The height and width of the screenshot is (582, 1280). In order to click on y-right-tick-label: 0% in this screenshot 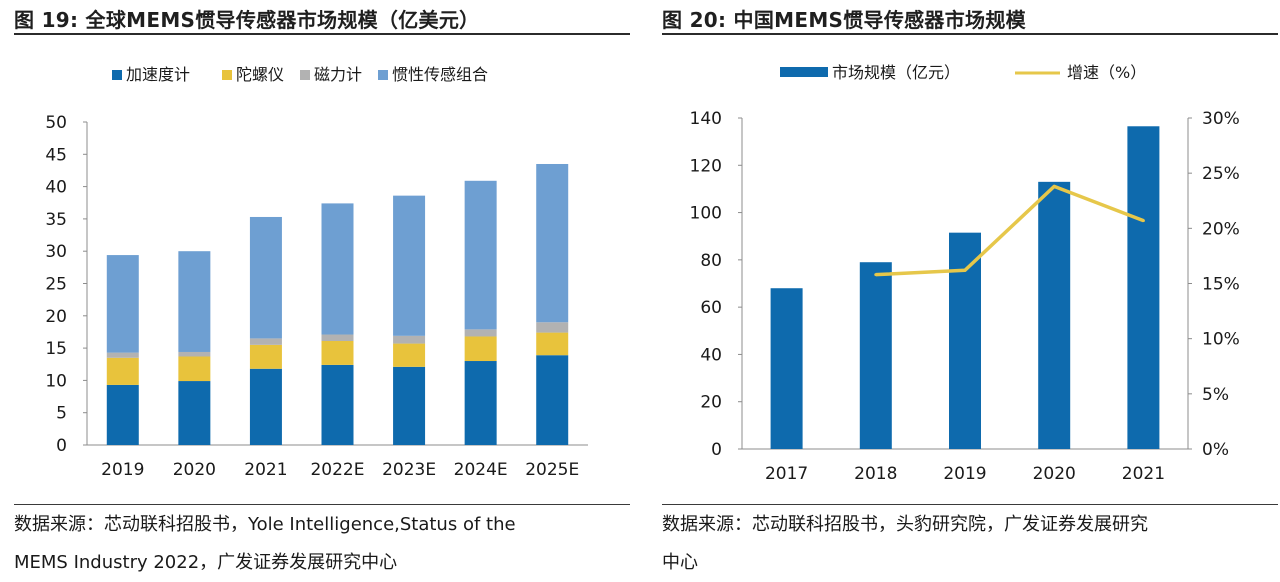, I will do `click(1215, 450)`.